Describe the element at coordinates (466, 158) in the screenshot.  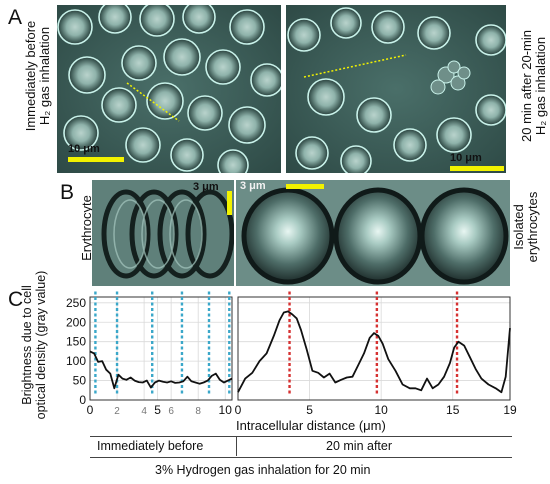
I see `scale-label-a-right: 10 μm` at that location.